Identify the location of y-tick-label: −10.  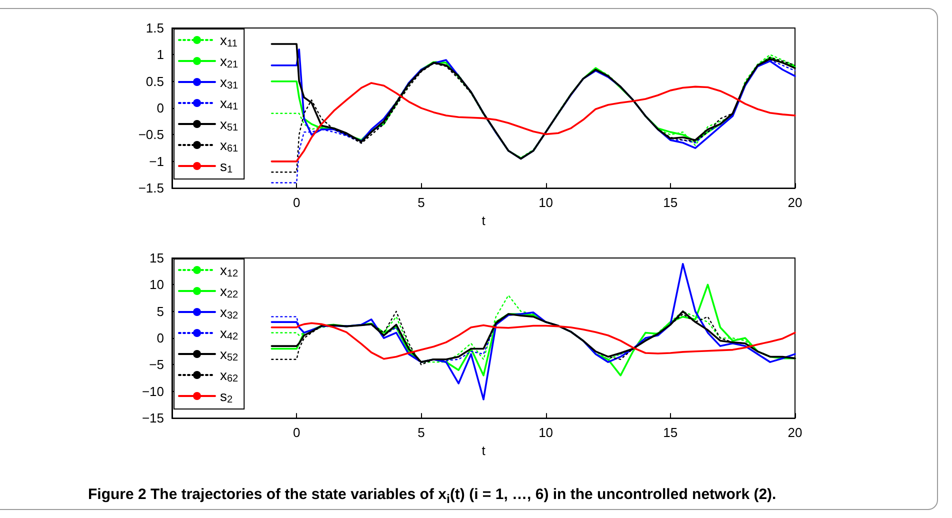
(153, 391).